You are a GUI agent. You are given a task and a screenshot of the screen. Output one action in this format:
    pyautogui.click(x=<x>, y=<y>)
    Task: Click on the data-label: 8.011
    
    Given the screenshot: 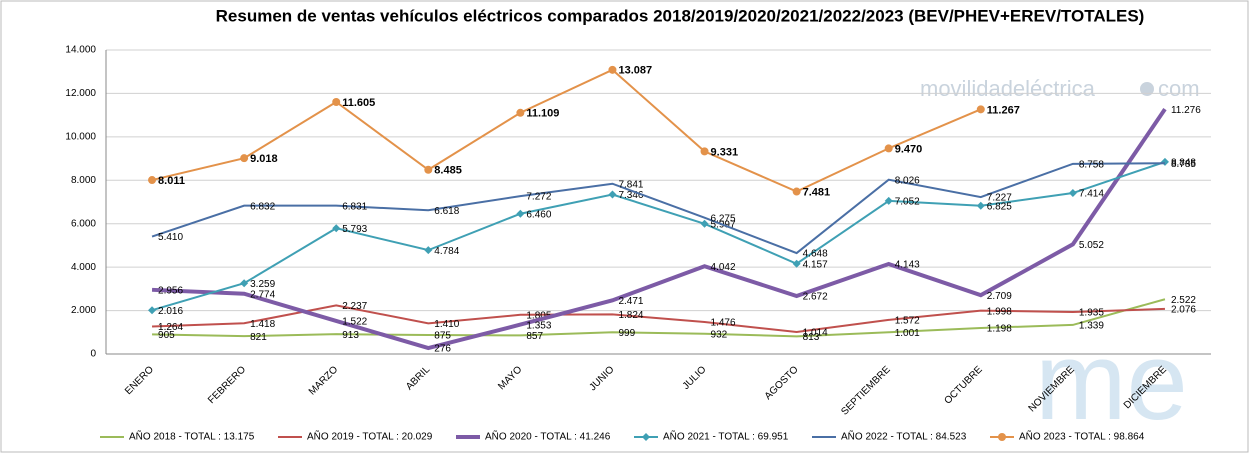 What is the action you would take?
    pyautogui.click(x=171, y=181)
    